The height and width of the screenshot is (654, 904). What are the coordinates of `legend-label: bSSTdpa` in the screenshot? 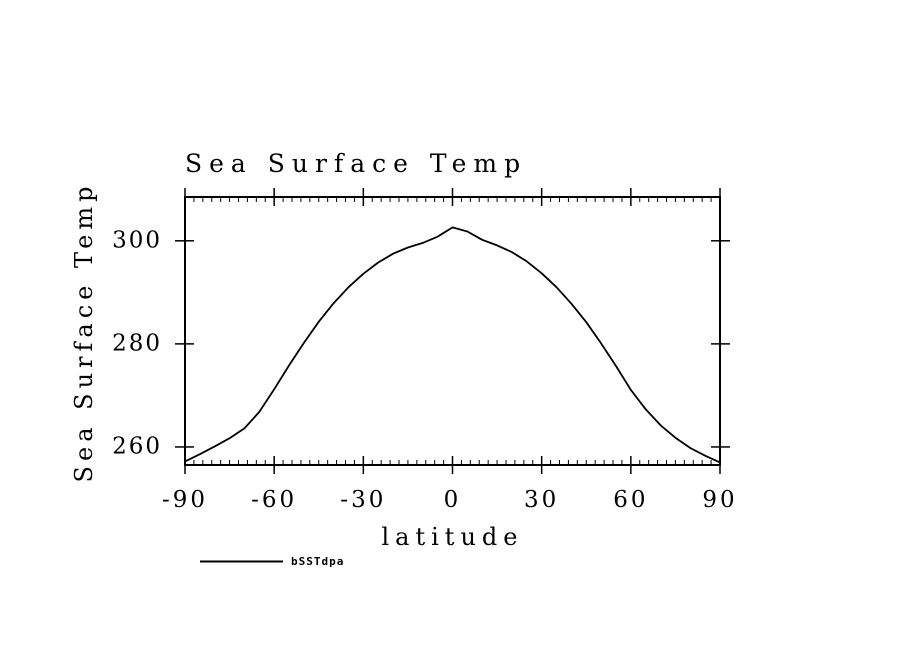 It's located at (318, 561).